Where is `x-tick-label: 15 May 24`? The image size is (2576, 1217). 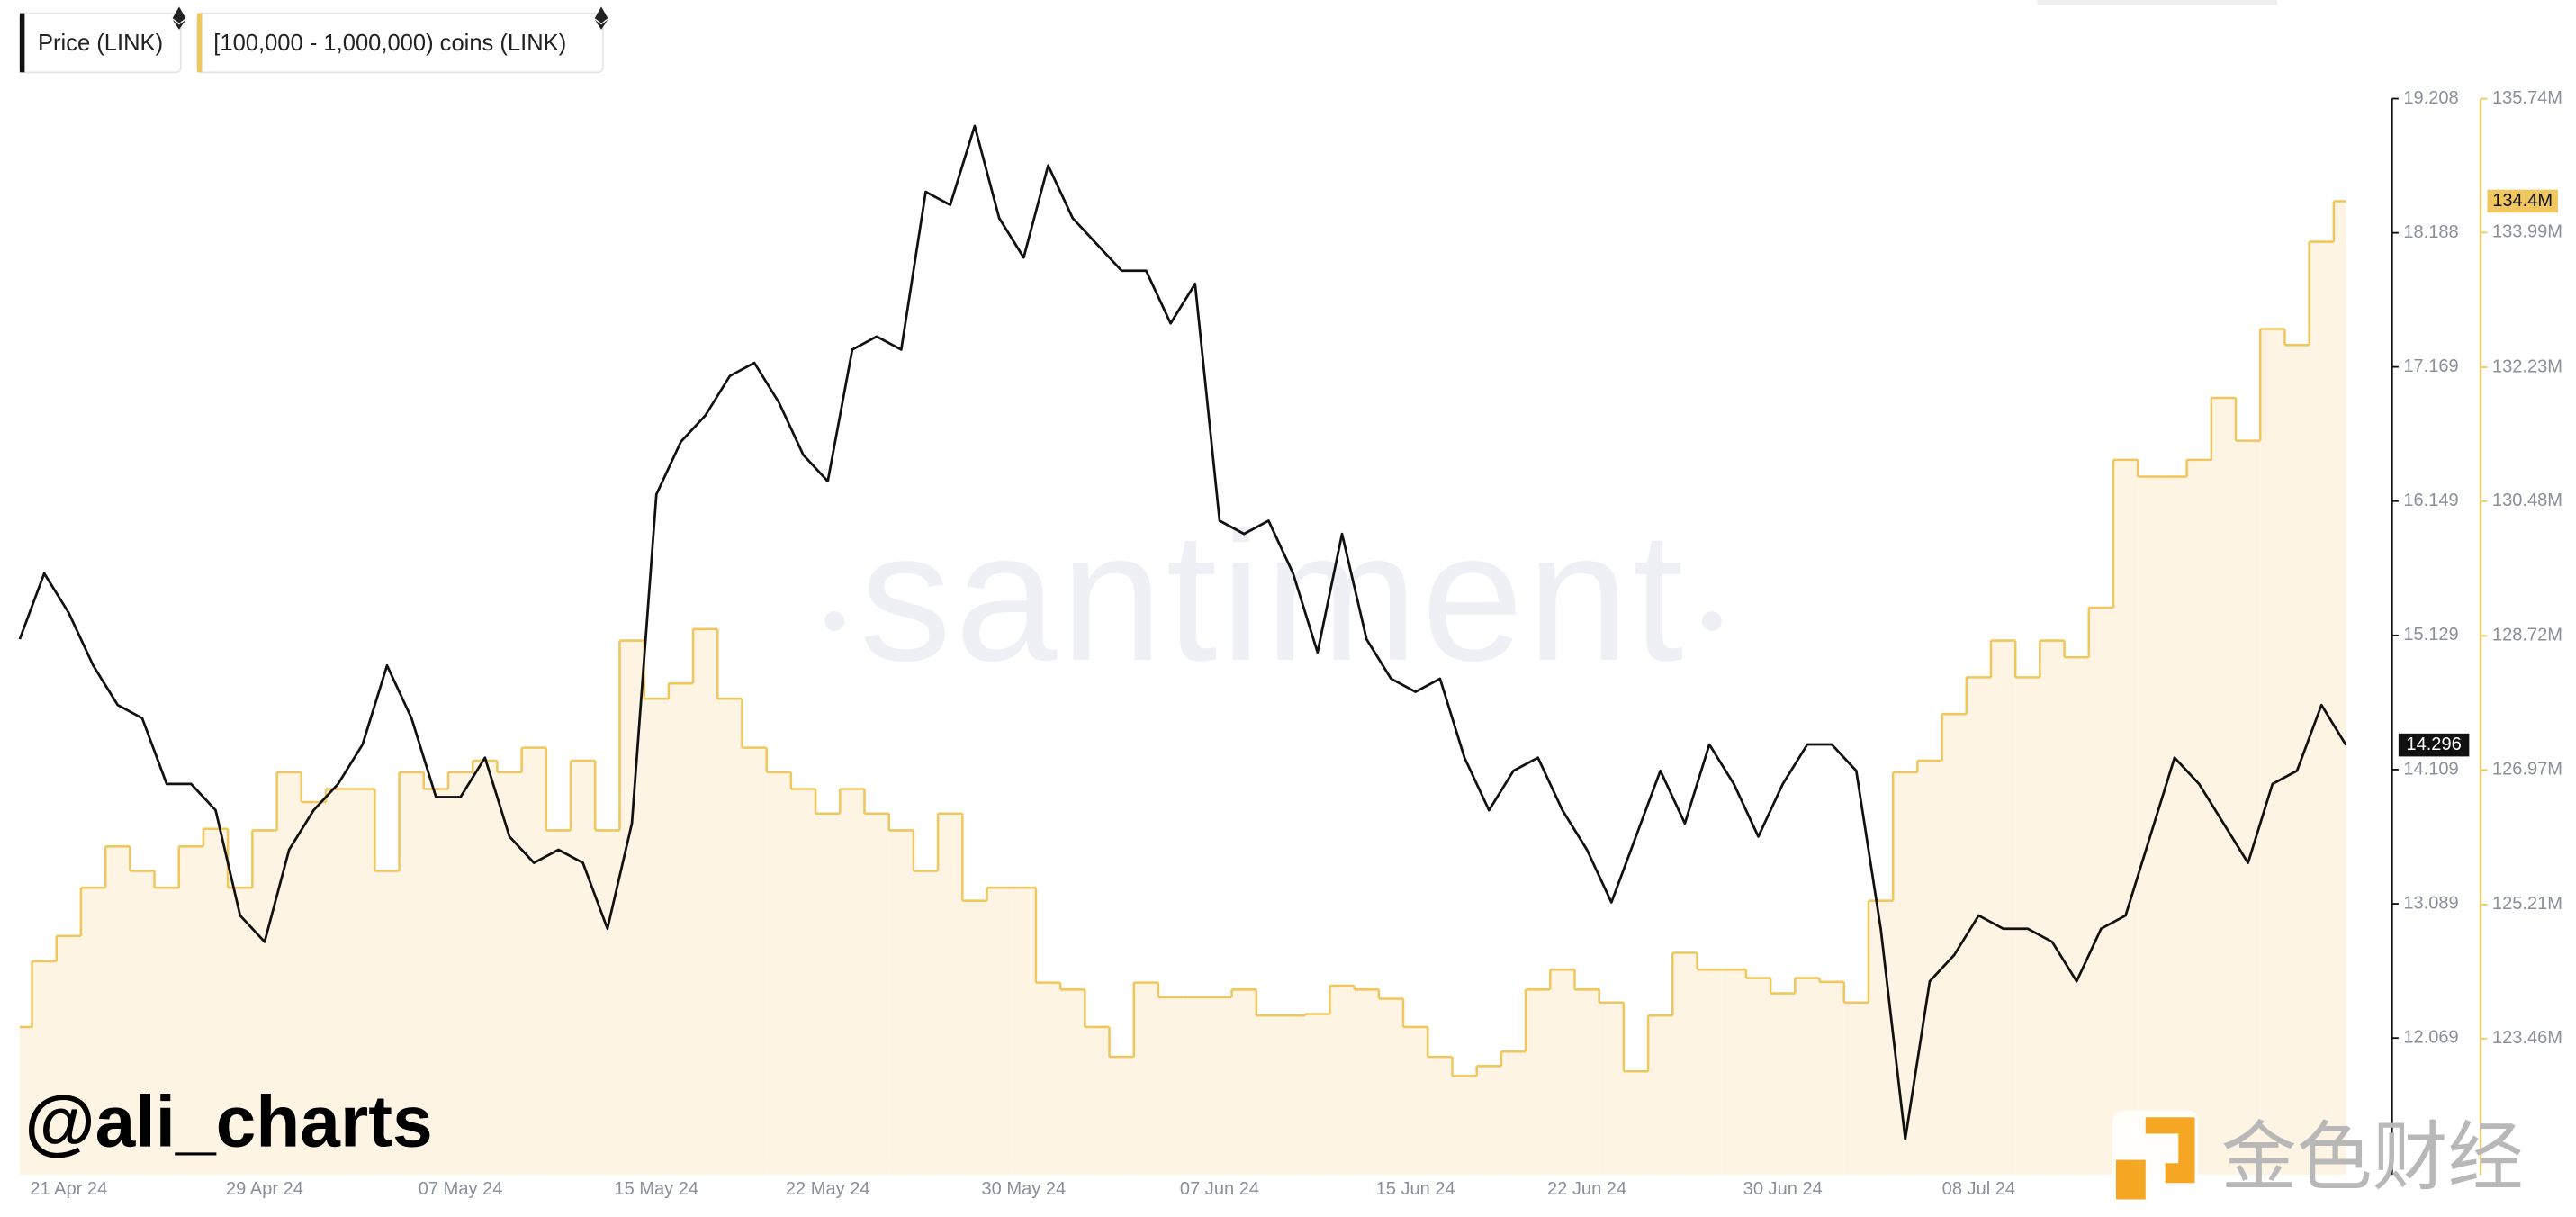 x-tick-label: 15 May 24 is located at coordinates (656, 1189).